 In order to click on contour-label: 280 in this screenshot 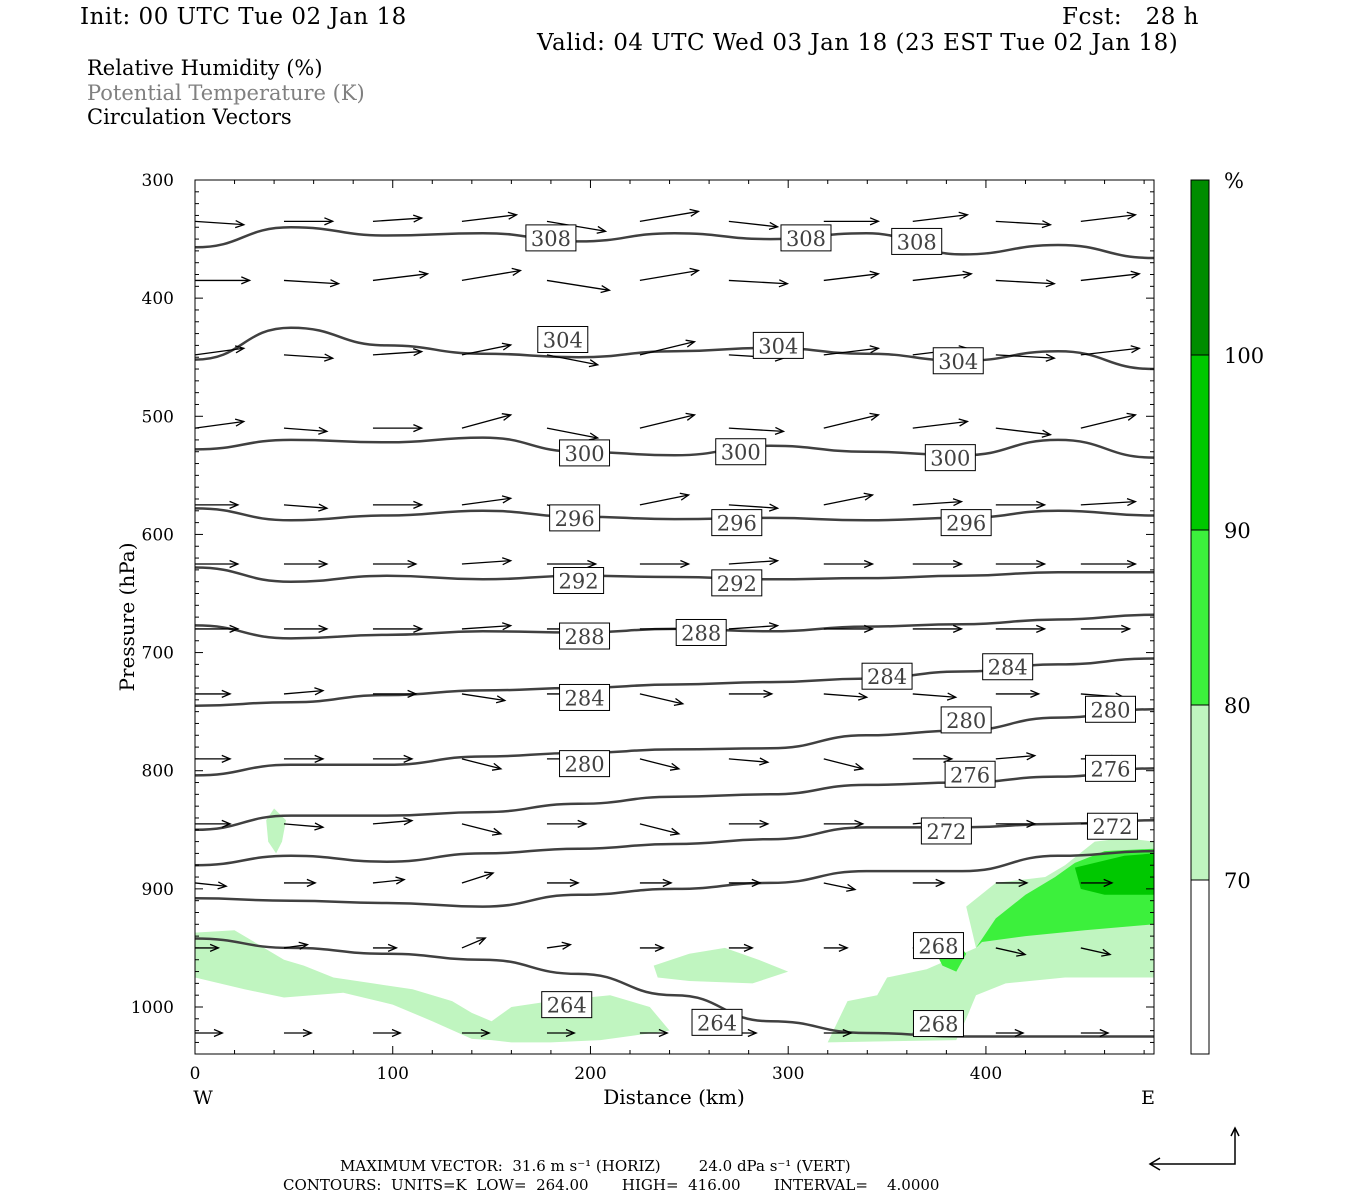, I will do `click(585, 764)`.